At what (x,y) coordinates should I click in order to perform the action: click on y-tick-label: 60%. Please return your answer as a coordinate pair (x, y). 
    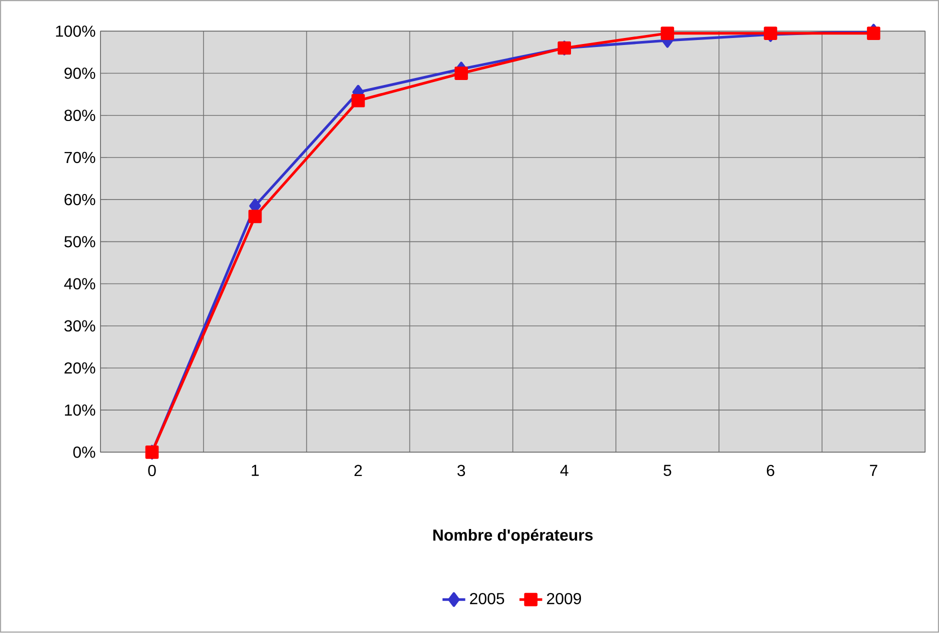
    Looking at the image, I should click on (80, 200).